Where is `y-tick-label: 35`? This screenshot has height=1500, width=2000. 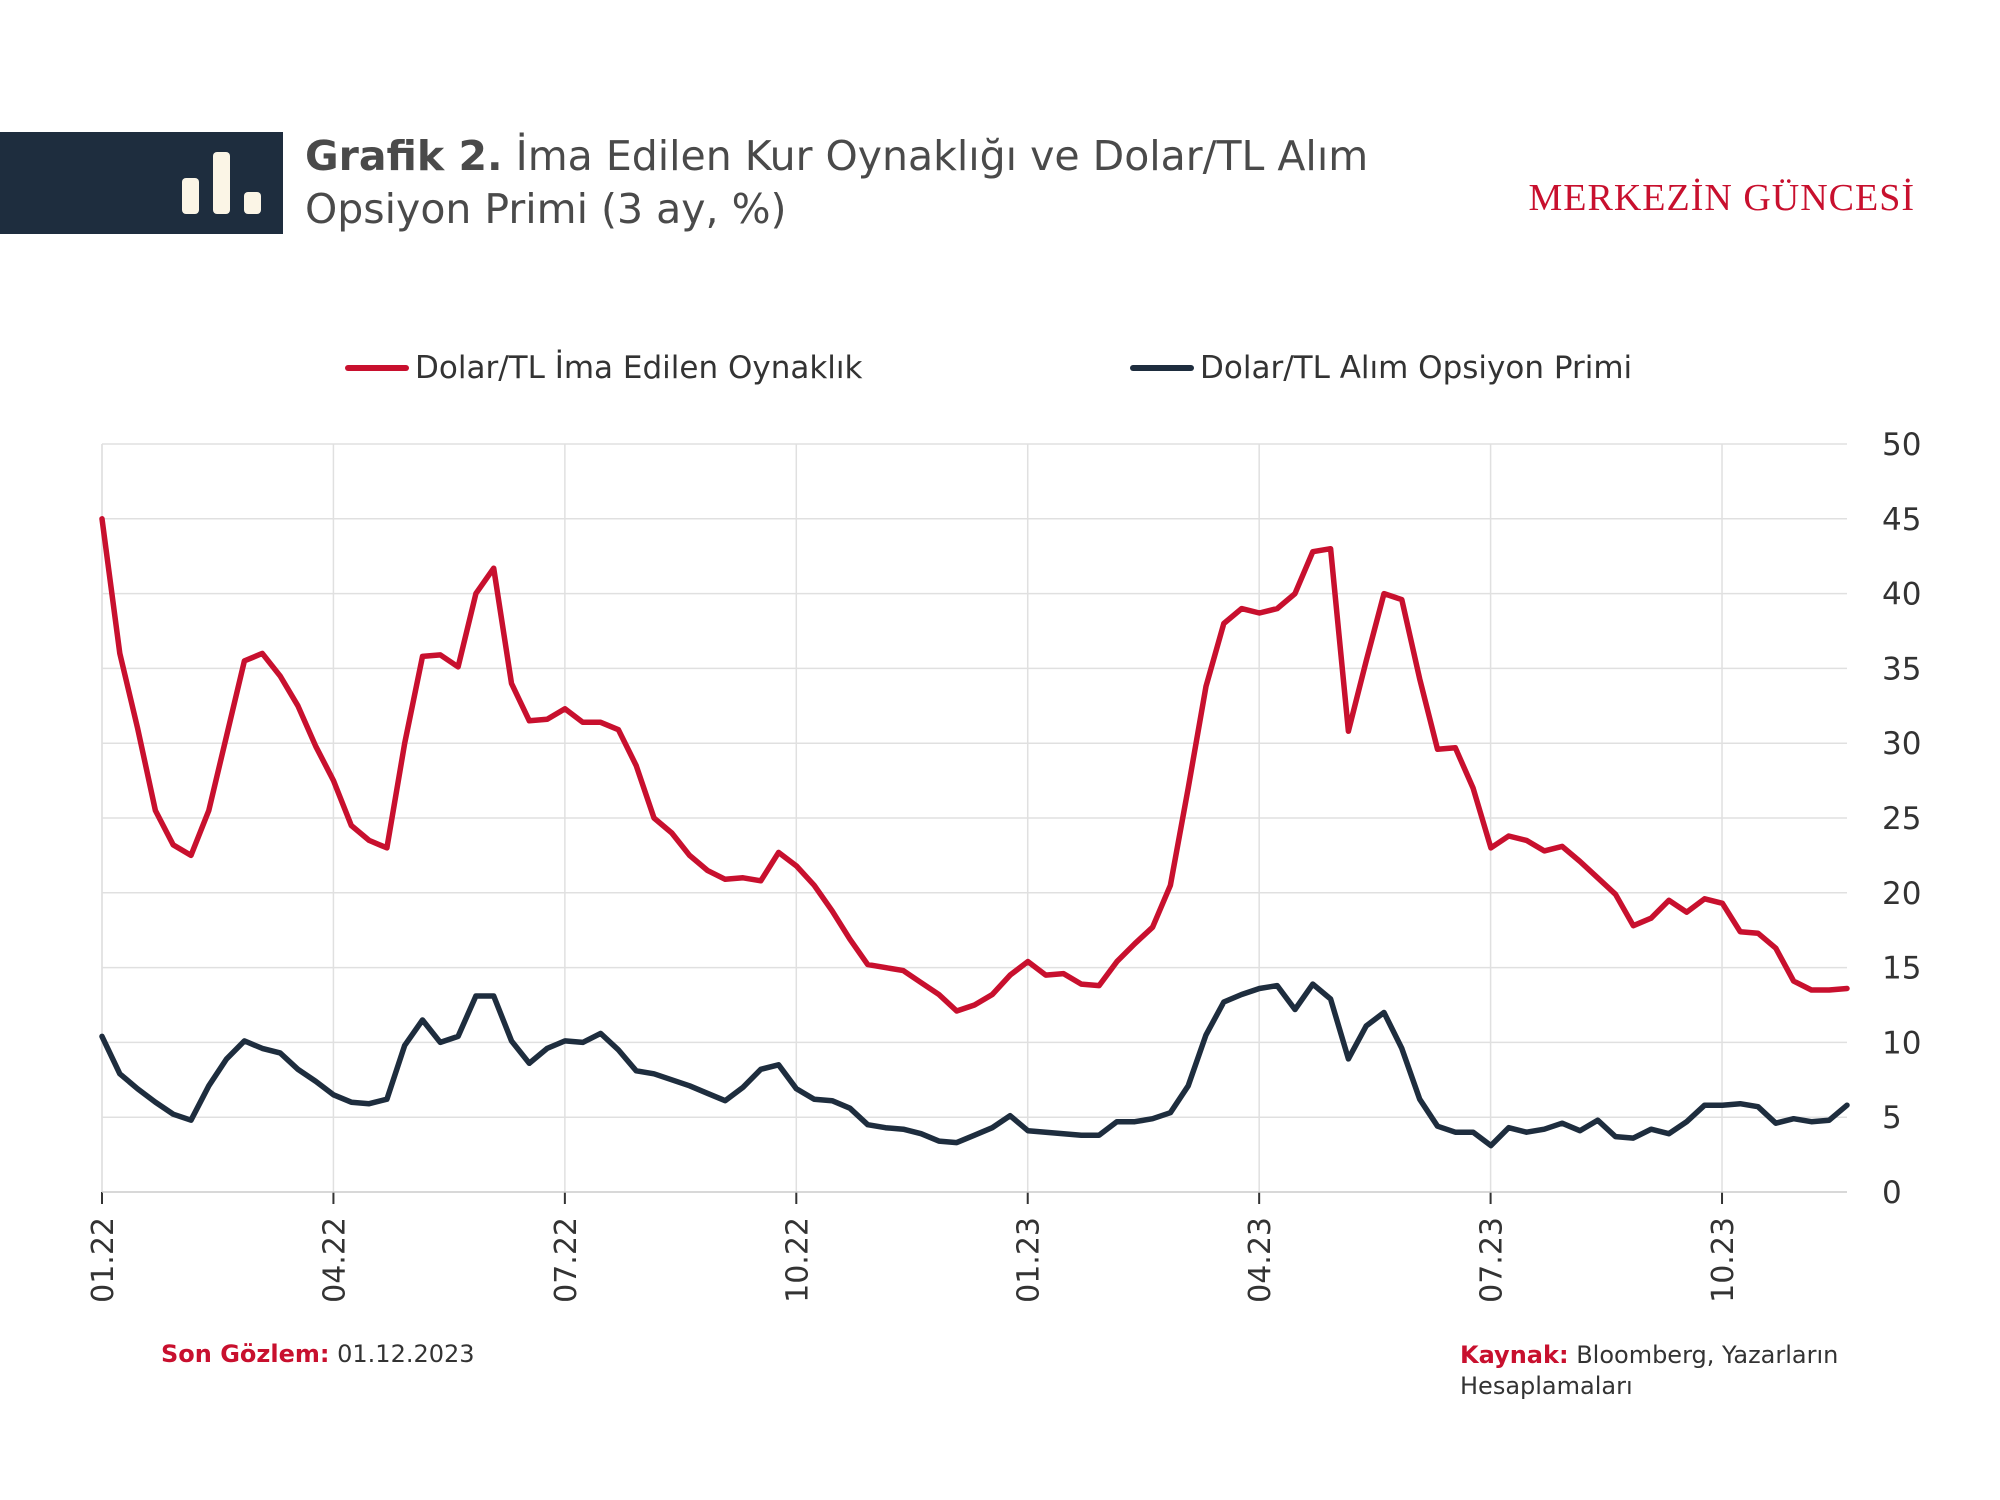 y-tick-label: 35 is located at coordinates (1901, 669).